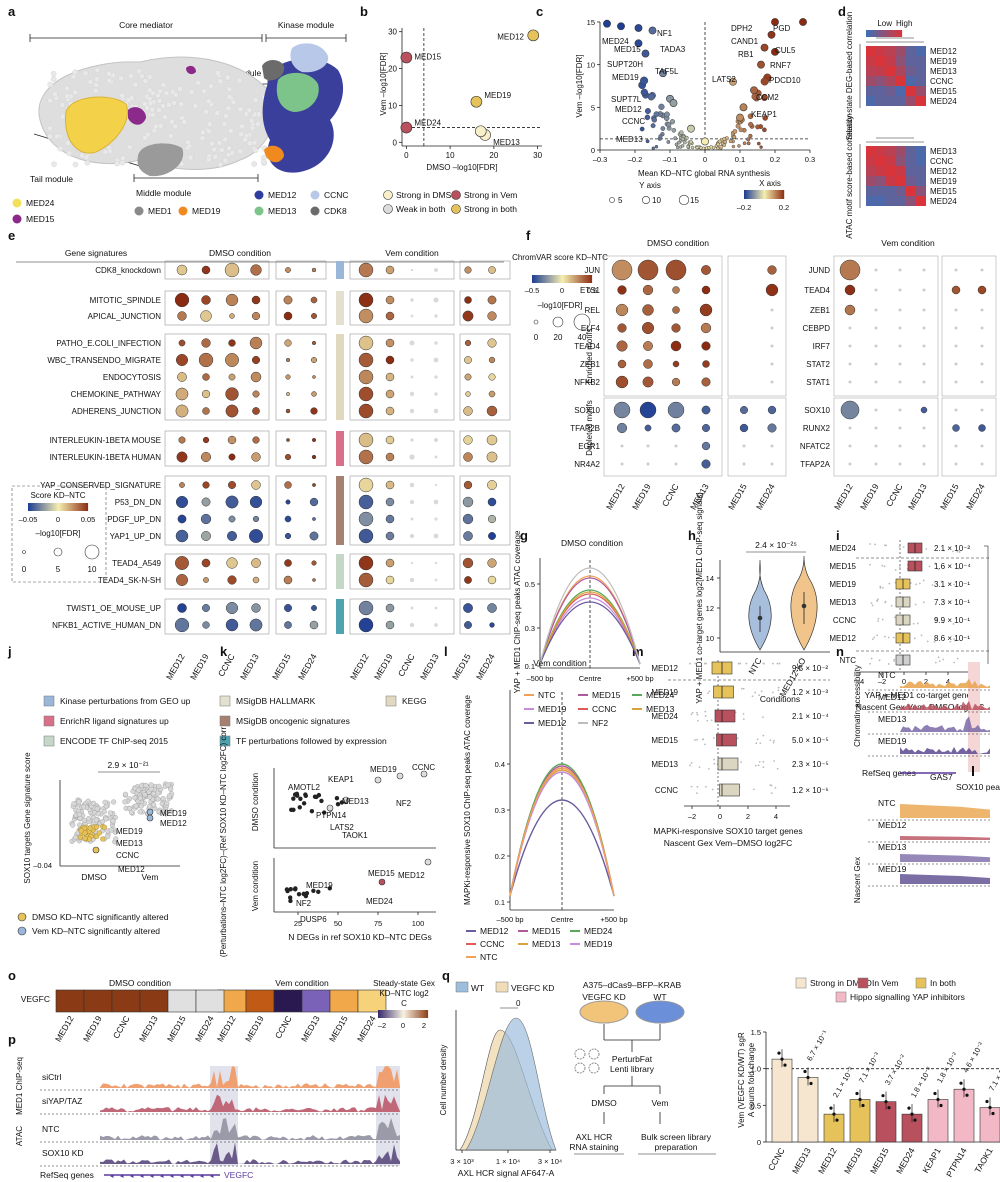 The width and height of the screenshot is (1000, 1182). What do you see at coordinates (58, 569) in the screenshot?
I see `e-size-tick: 5` at bounding box center [58, 569].